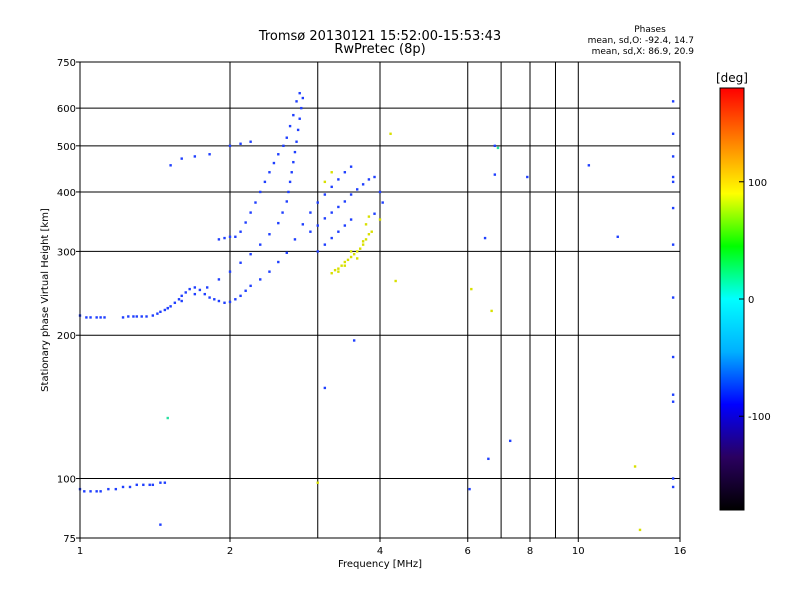  I want to click on phase-stats-o: mean, sd,O: -92.4, 14.7, so click(641, 41).